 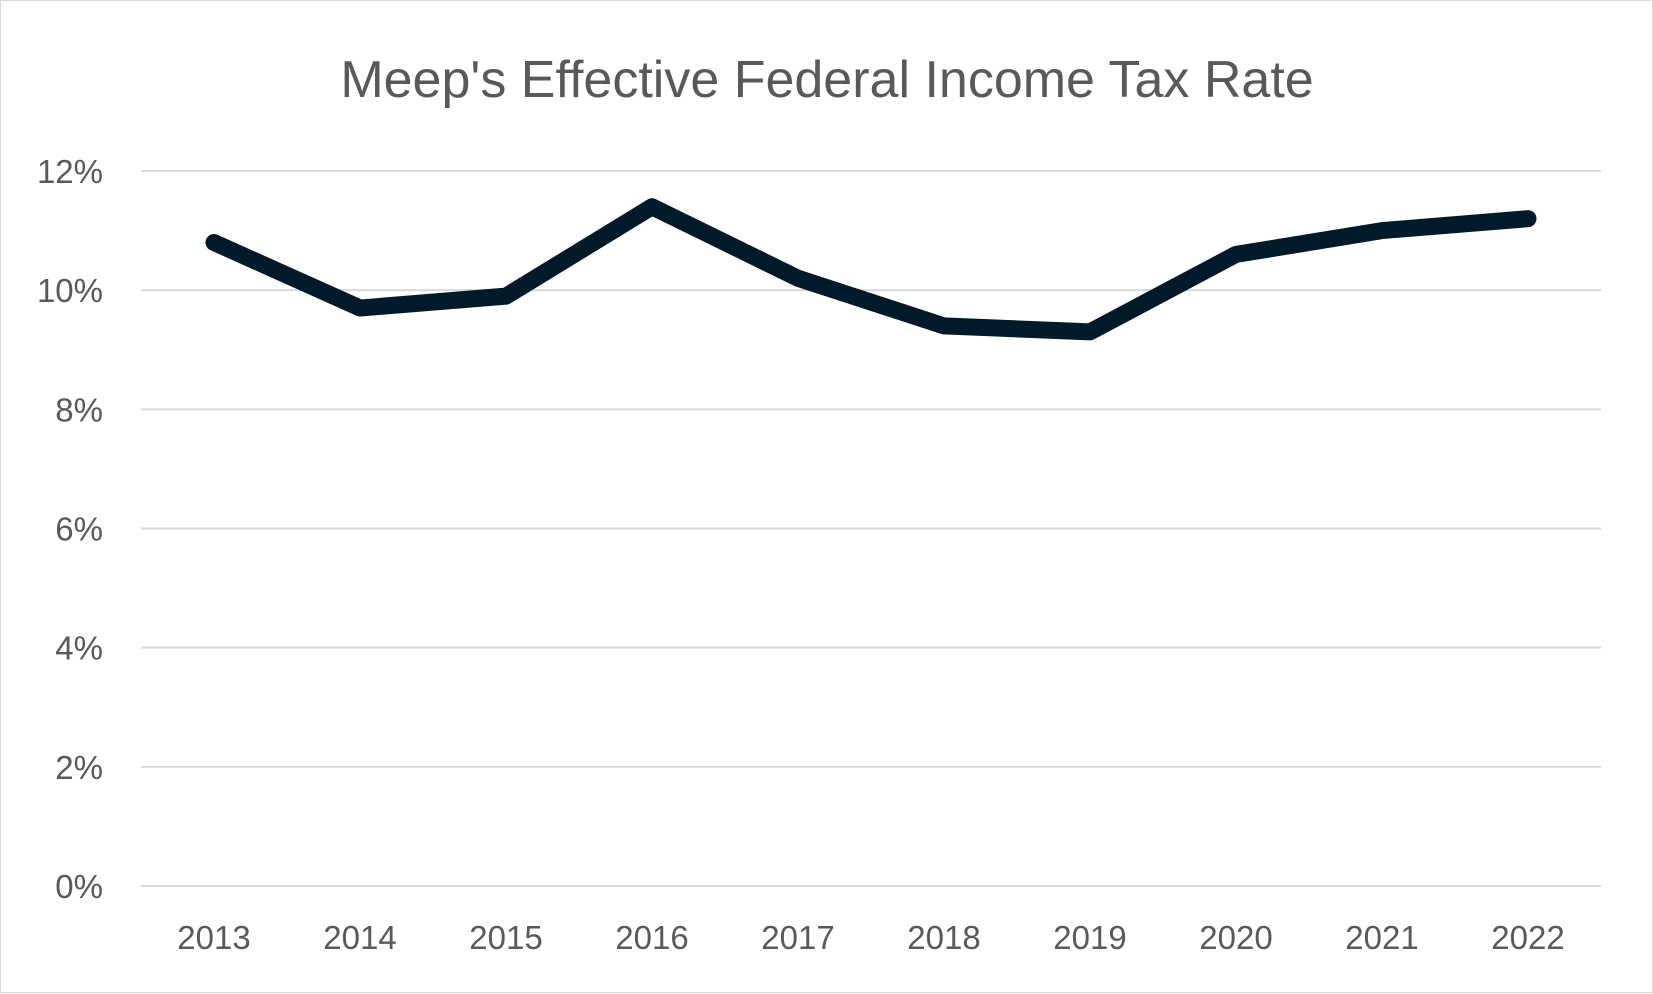 What do you see at coordinates (1381, 937) in the screenshot?
I see `x-tick-label: 2021` at bounding box center [1381, 937].